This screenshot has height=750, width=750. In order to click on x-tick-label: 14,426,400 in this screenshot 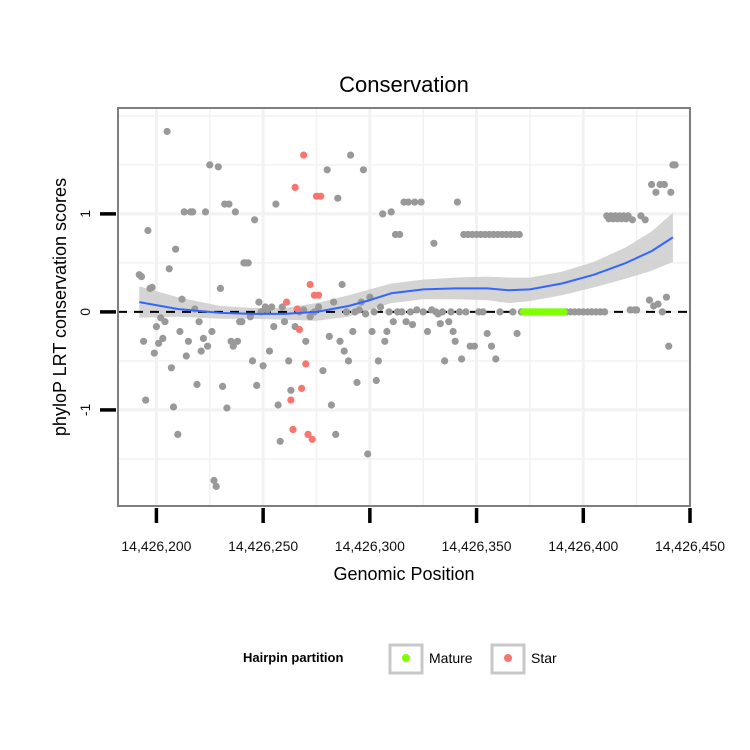, I will do `click(583, 546)`.